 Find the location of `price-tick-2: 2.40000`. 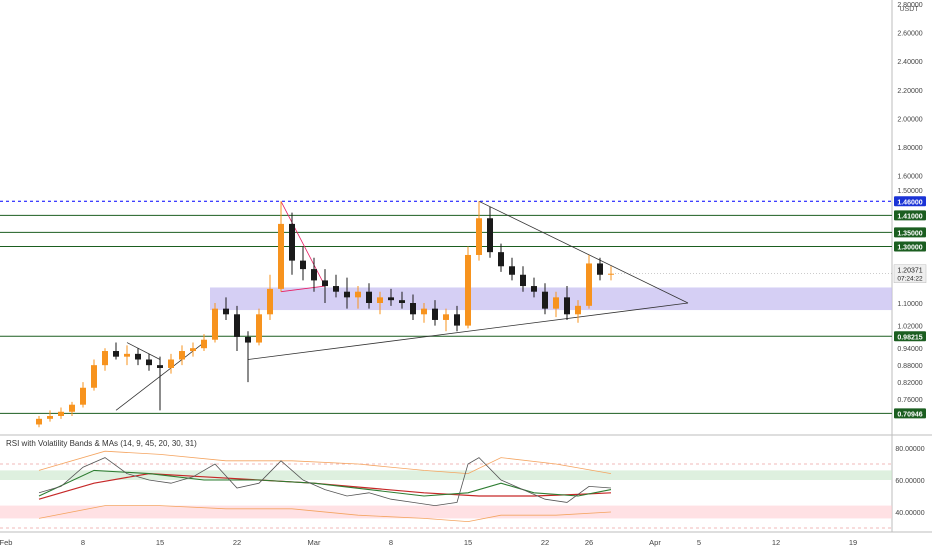

price-tick-2: 2.40000 is located at coordinates (909, 62).